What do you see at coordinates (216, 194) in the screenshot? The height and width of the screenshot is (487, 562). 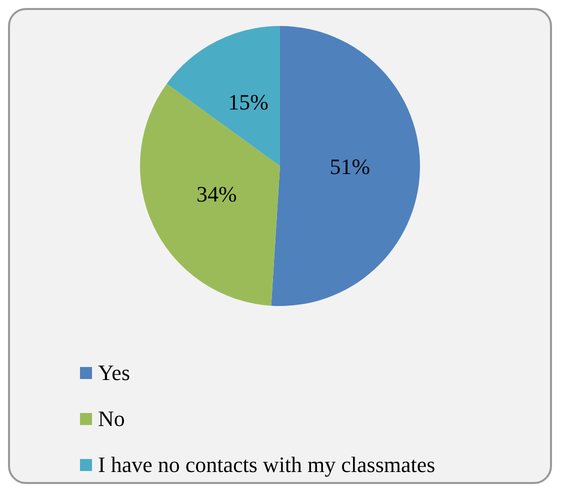 I see `data-label: 34%` at bounding box center [216, 194].